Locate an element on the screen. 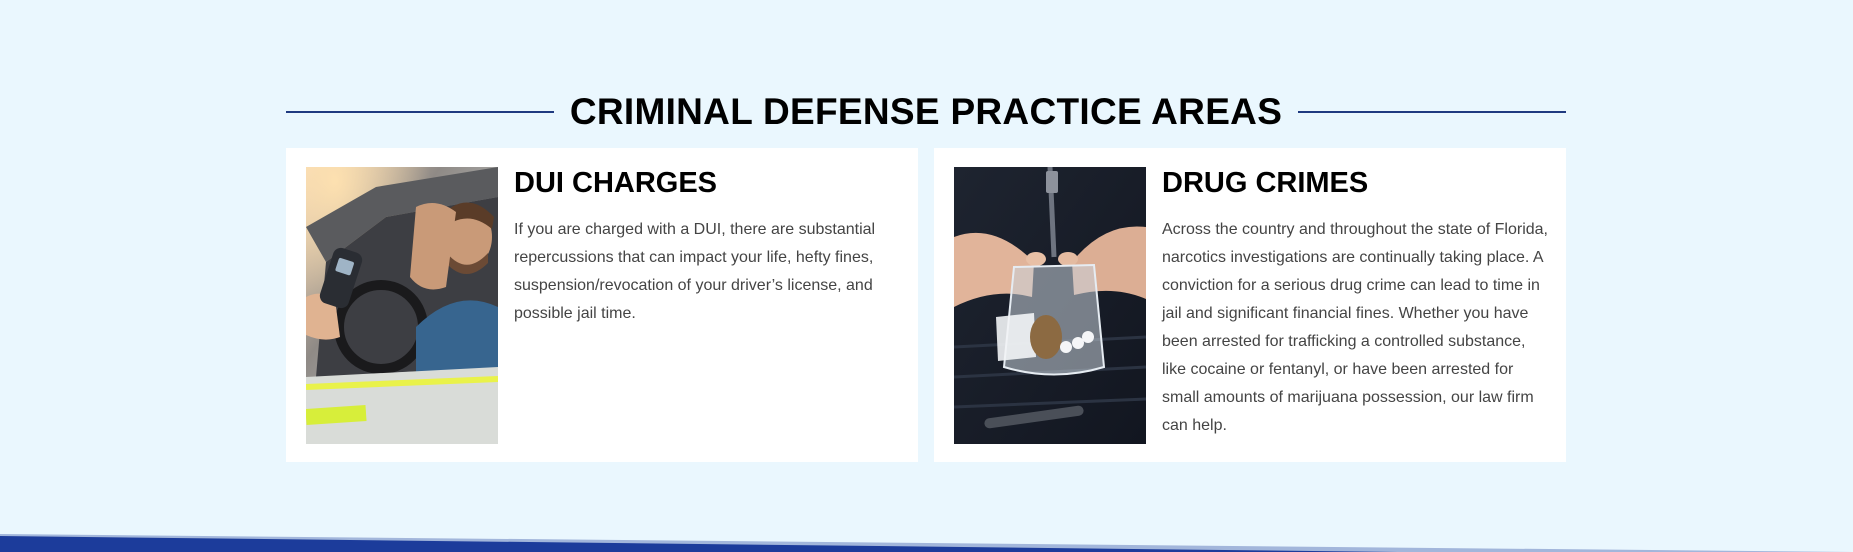  drug-bag-photo is located at coordinates (1050, 305).